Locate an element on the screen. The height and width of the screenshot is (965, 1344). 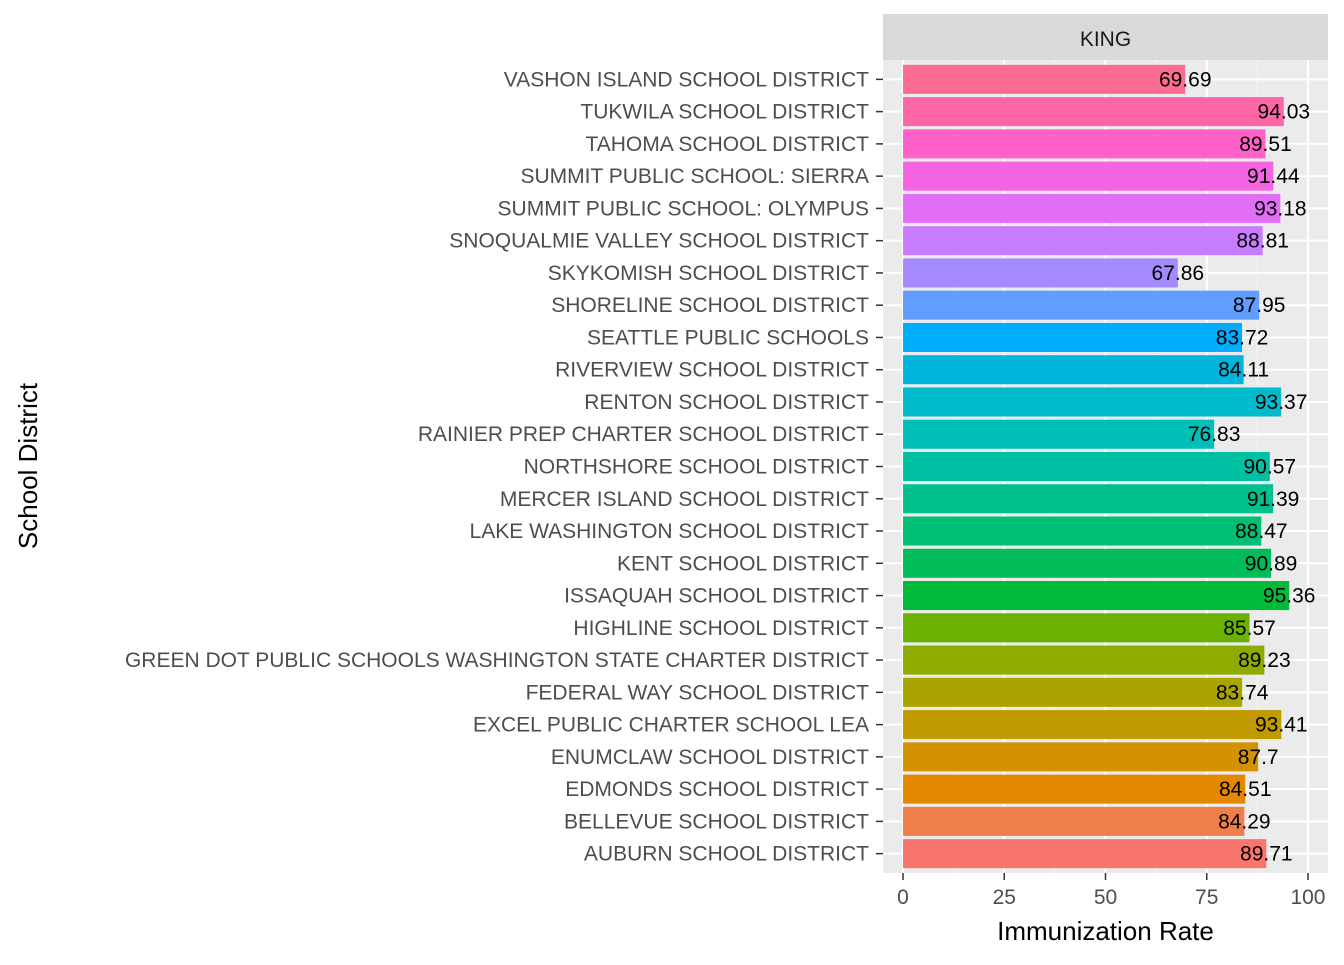
bar-value-label: 76.83 is located at coordinates (1214, 434).